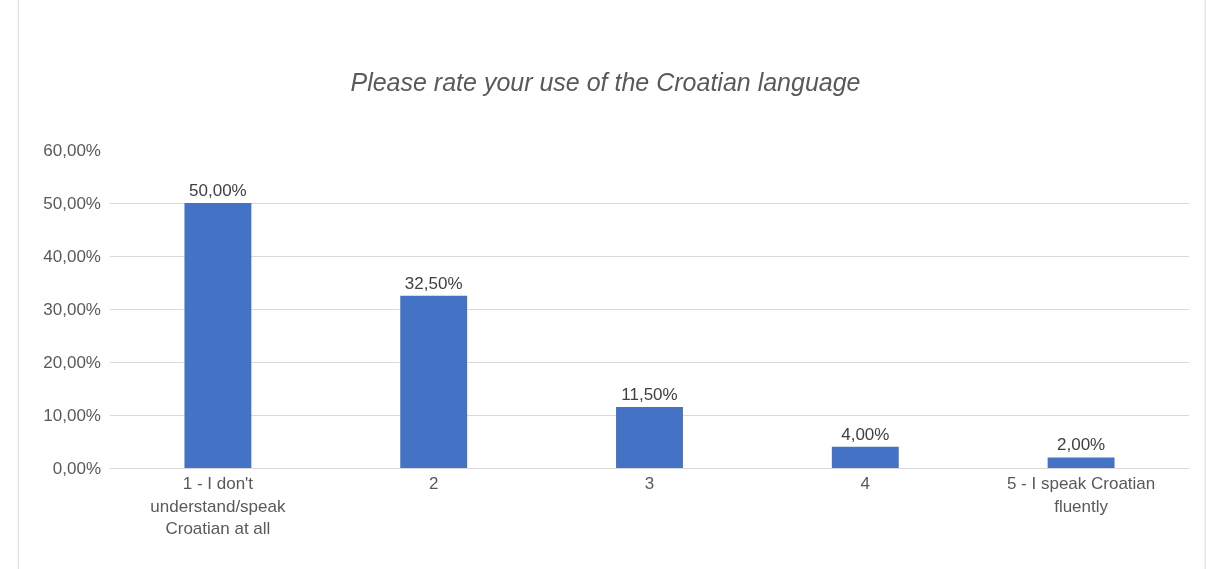 This screenshot has width=1211, height=569. Describe the element at coordinates (865, 484) in the screenshot. I see `x-tick-label: 4` at that location.